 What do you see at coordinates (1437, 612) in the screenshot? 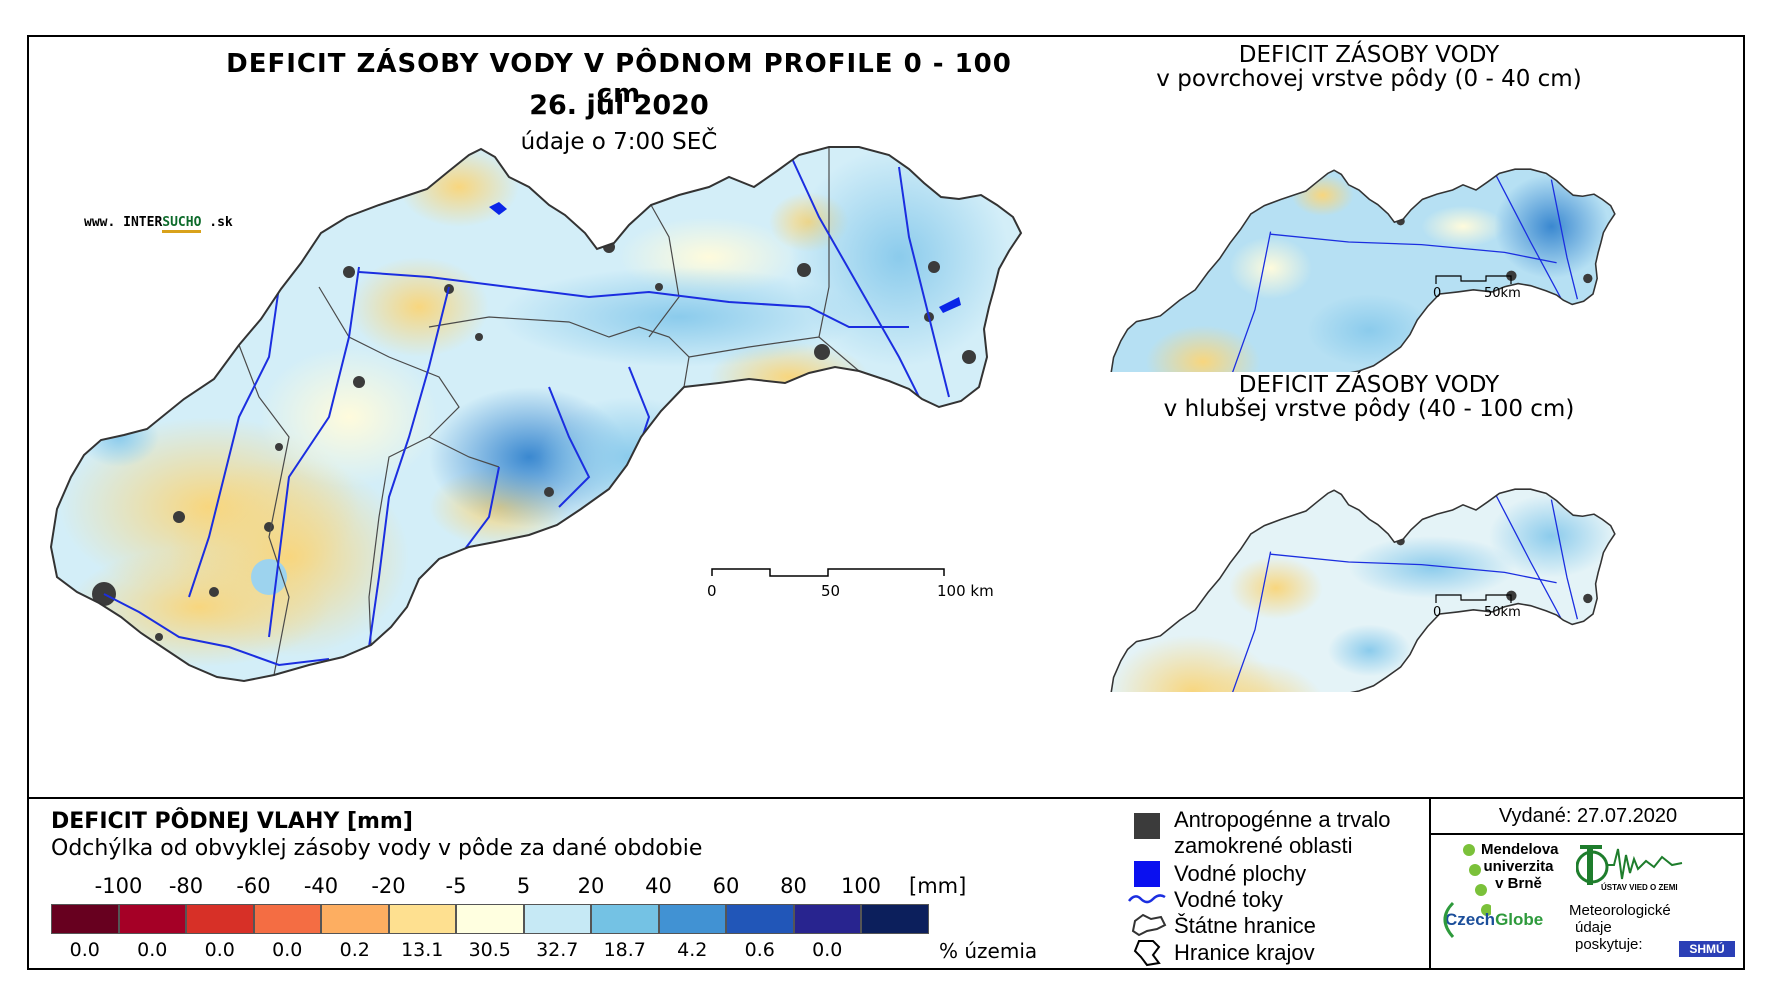
I see `inset-bottom-scale-0: 0` at bounding box center [1437, 612].